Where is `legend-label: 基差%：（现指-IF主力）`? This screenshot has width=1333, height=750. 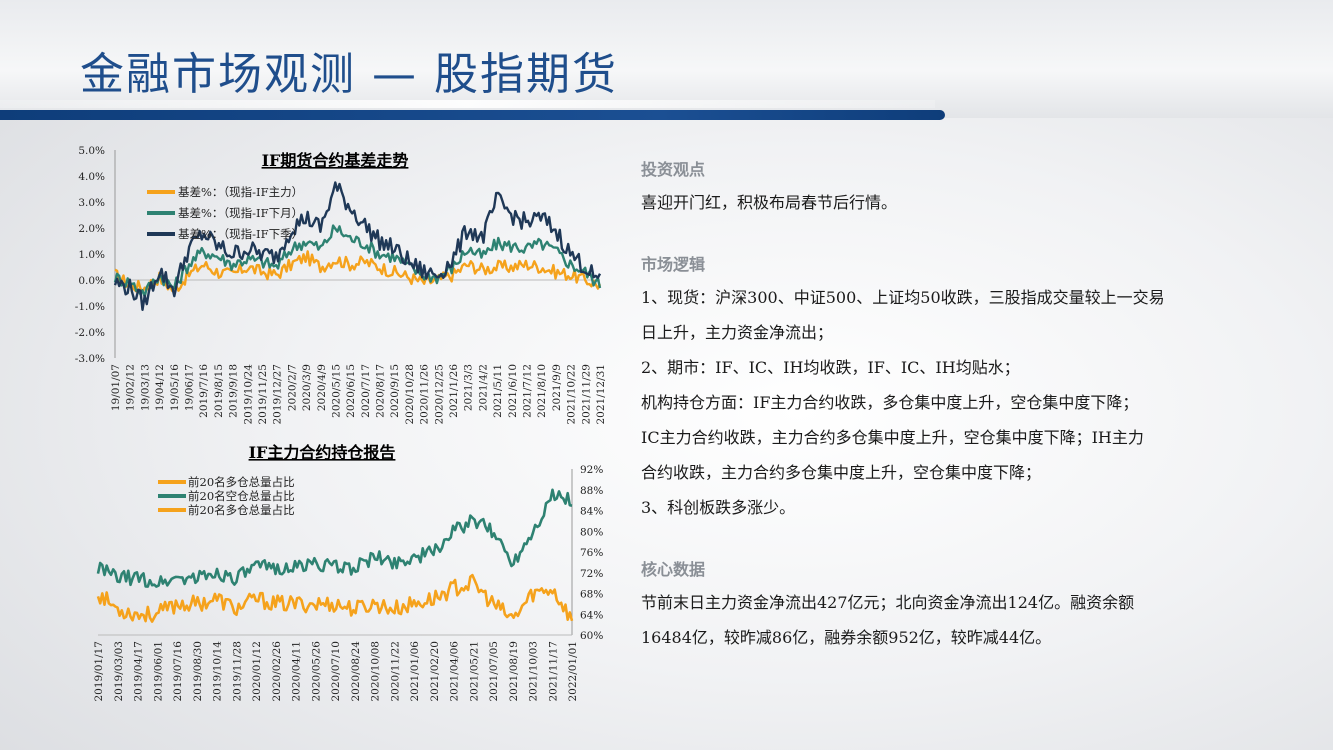
legend-label: 基差%：（现指-IF主力） is located at coordinates (240, 192).